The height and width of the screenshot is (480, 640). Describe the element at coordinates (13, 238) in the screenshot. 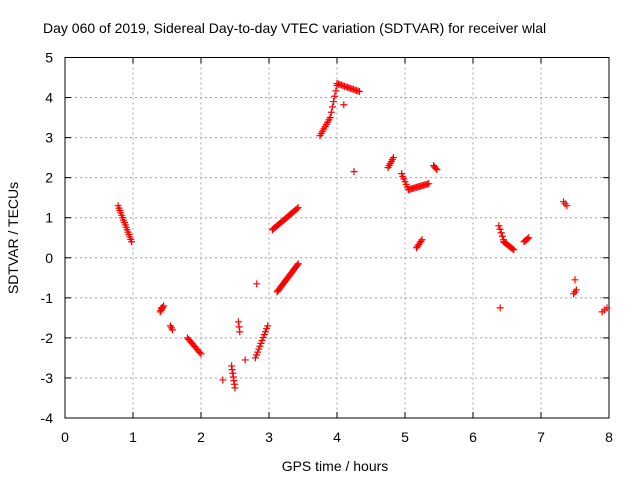

I see `y-axis-label: SDTVAR / TECUs` at that location.